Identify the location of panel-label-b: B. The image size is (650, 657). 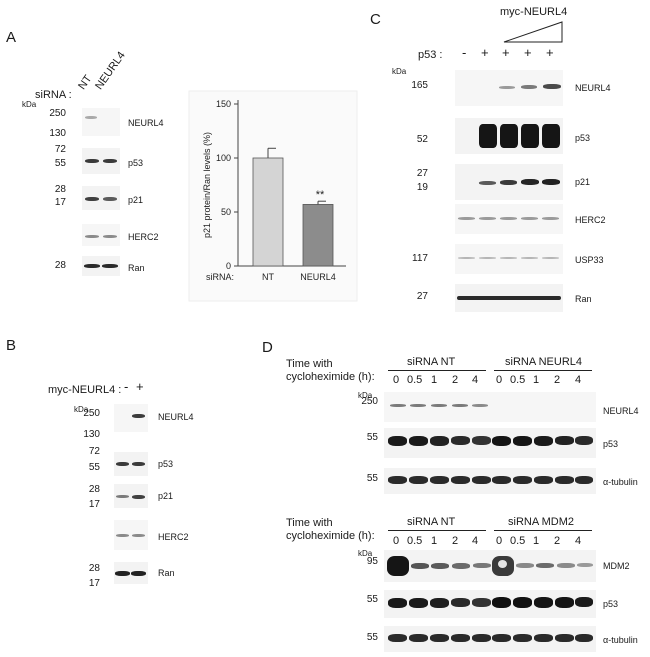
(11, 345).